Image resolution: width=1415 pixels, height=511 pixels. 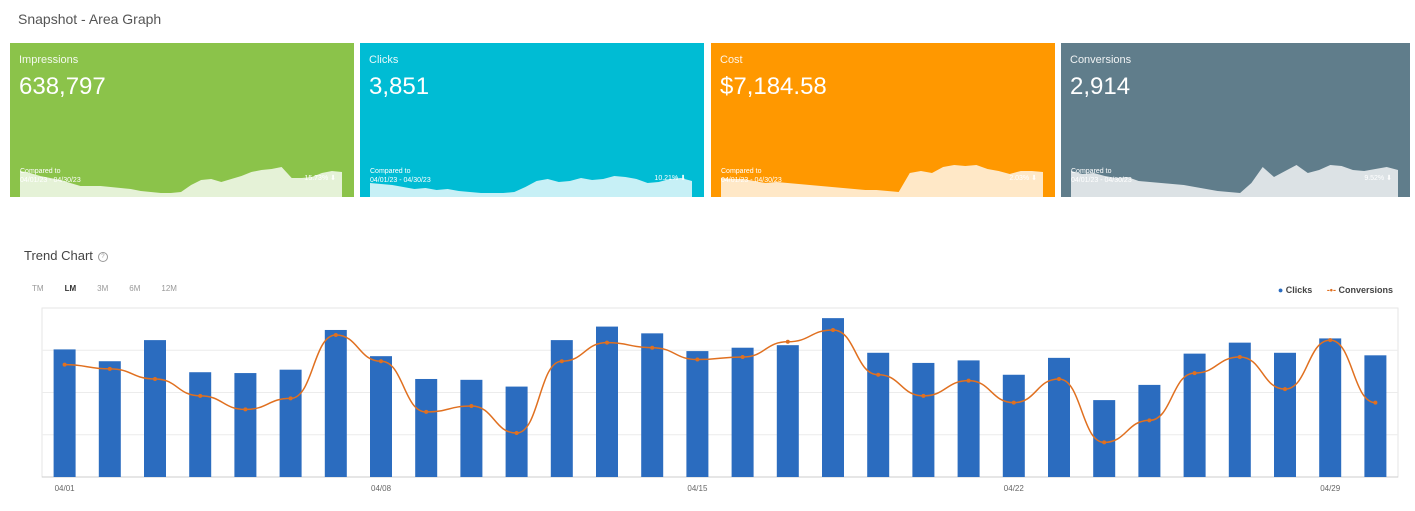 What do you see at coordinates (1100, 86) in the screenshot?
I see `card-value: 2,914` at bounding box center [1100, 86].